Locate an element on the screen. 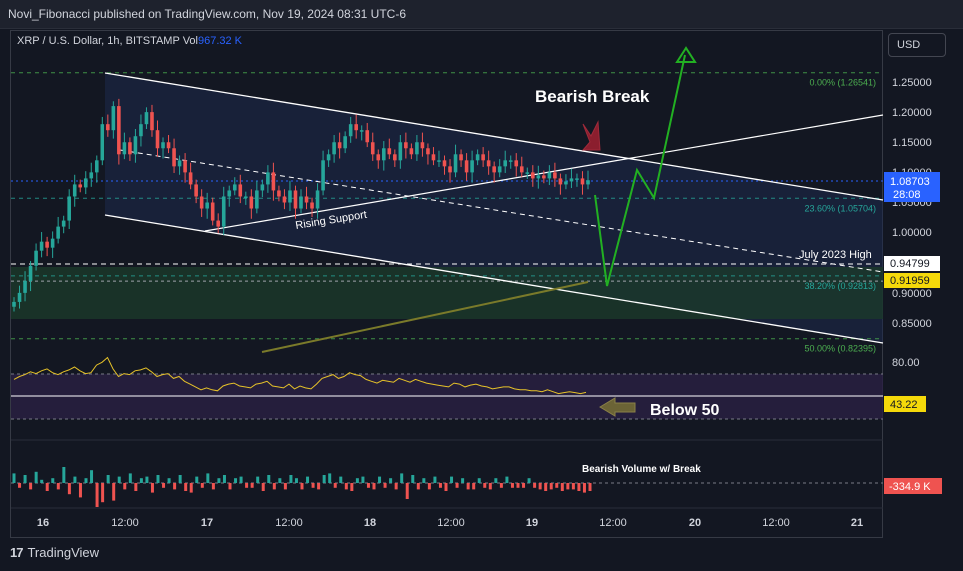  current-price-box is located at coordinates (912, 187).